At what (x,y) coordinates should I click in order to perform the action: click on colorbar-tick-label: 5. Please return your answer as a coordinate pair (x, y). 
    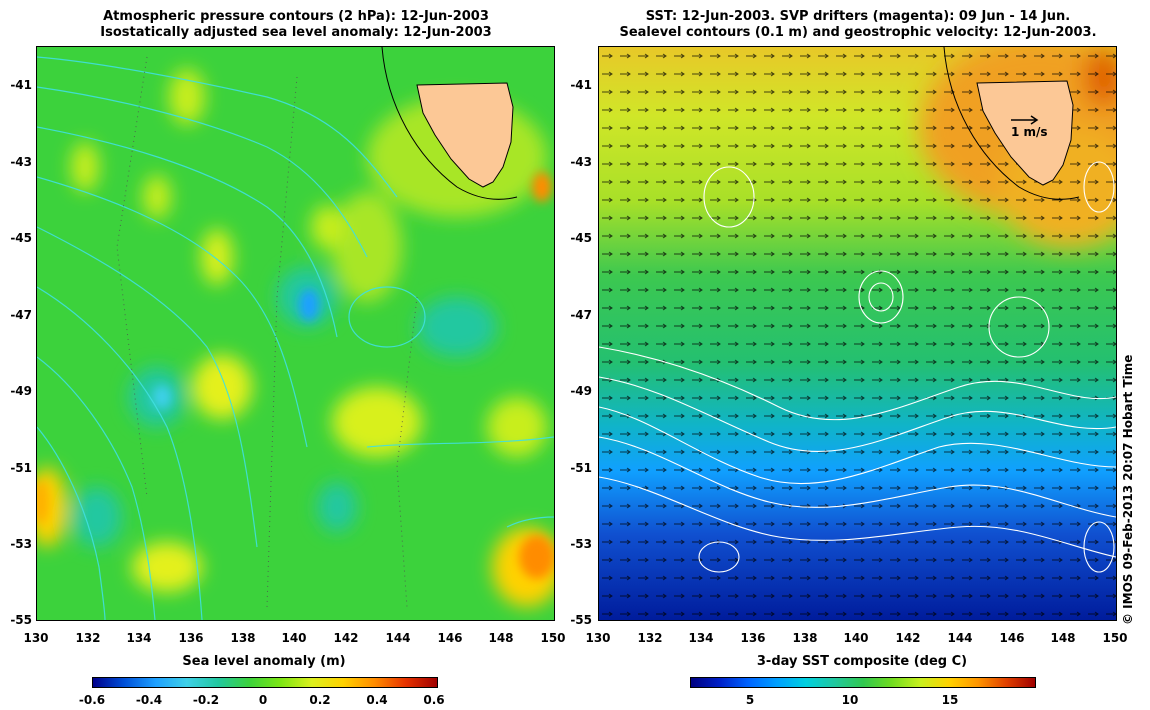
    Looking at the image, I should click on (750, 700).